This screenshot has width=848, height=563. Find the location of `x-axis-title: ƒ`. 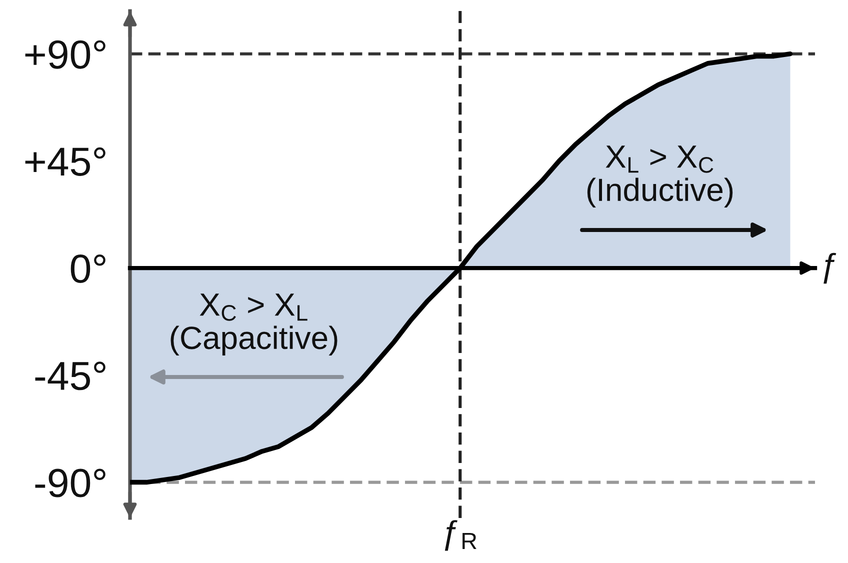

x-axis-title: ƒ is located at coordinates (830, 268).